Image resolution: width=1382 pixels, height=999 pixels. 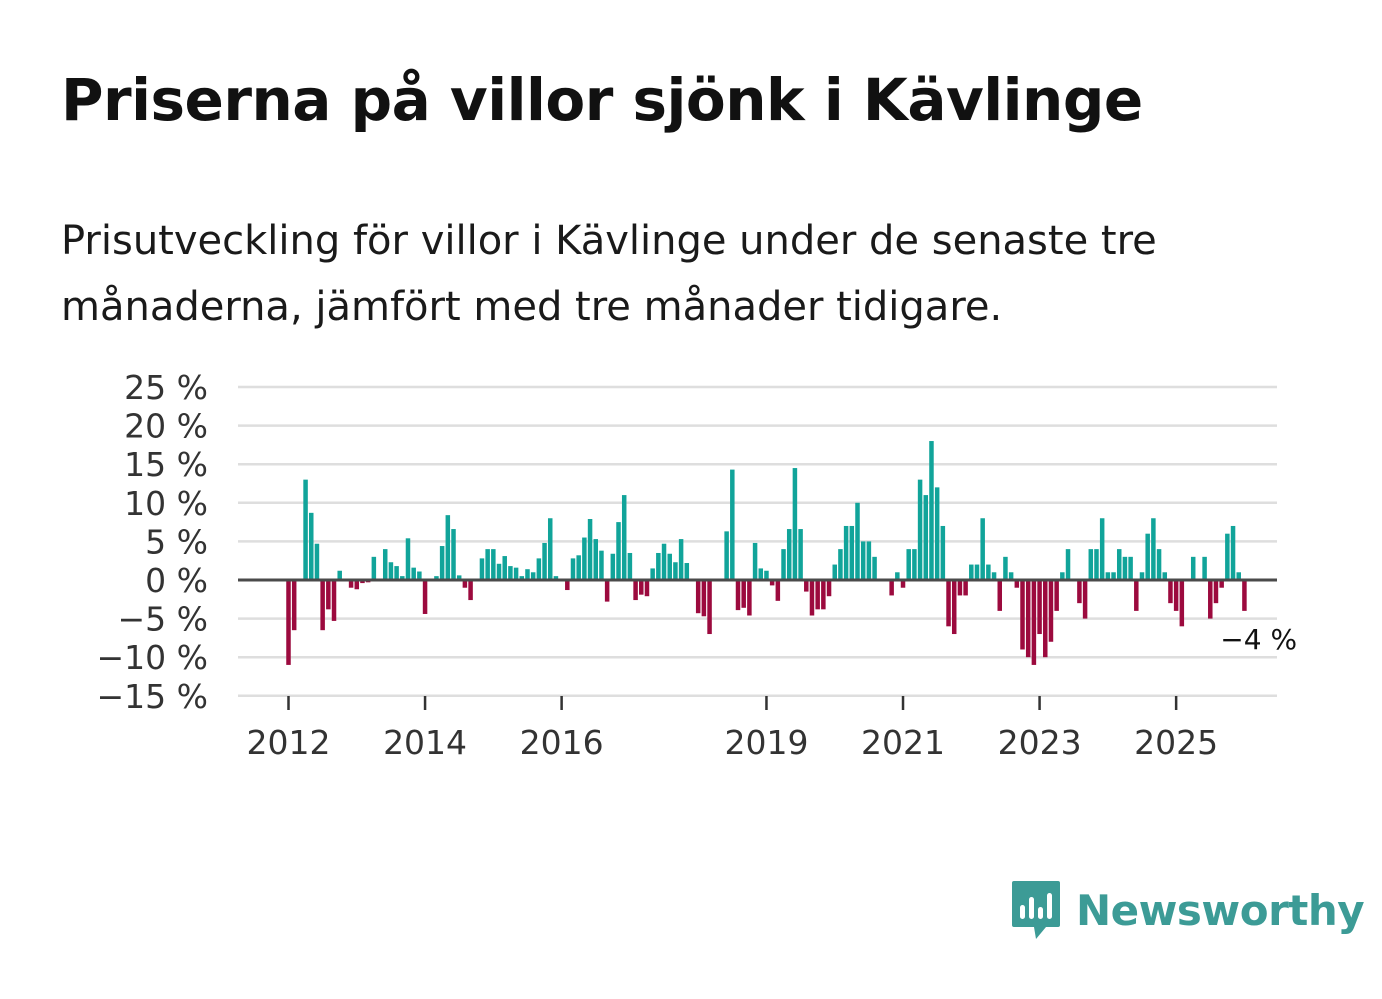 I want to click on y-tick-label: −15 %, so click(x=153, y=696).